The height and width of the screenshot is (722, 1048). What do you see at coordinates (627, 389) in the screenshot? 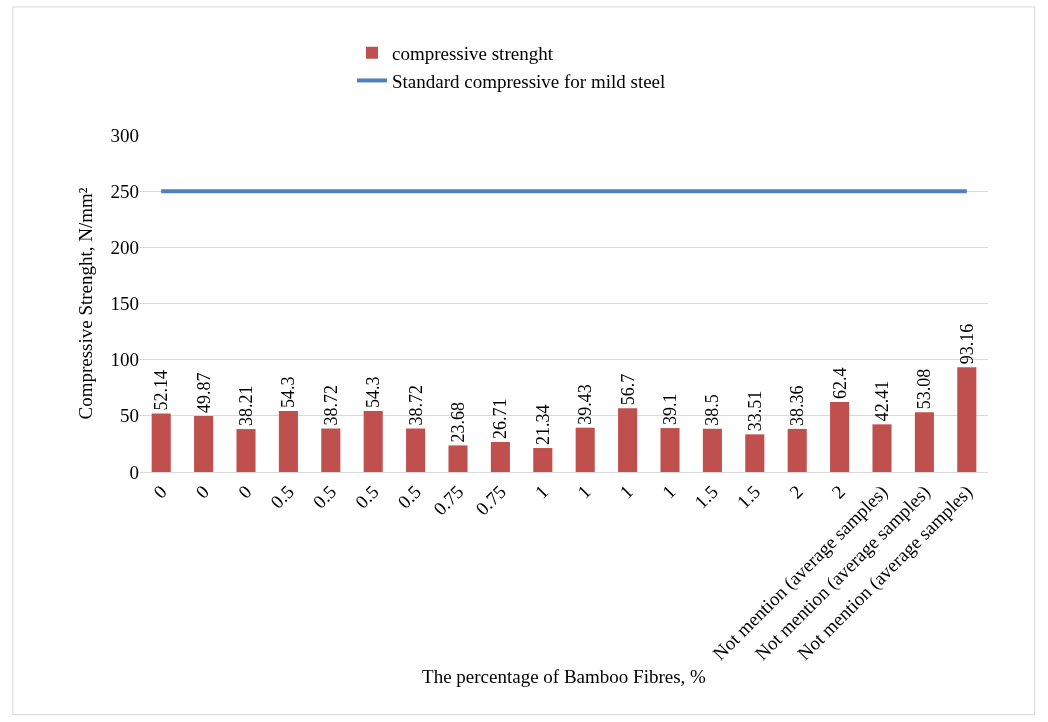
I see `data-label: 56.7` at bounding box center [627, 389].